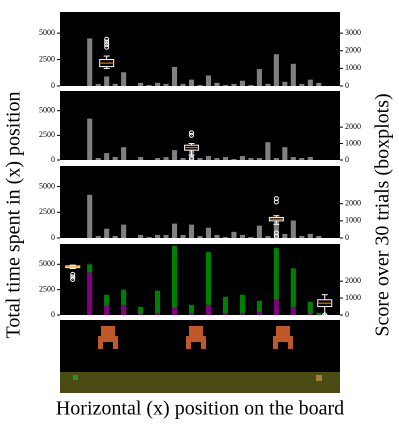  What do you see at coordinates (14, 215) in the screenshot?
I see `y-axis-label: Total time spent in (x) position` at bounding box center [14, 215].